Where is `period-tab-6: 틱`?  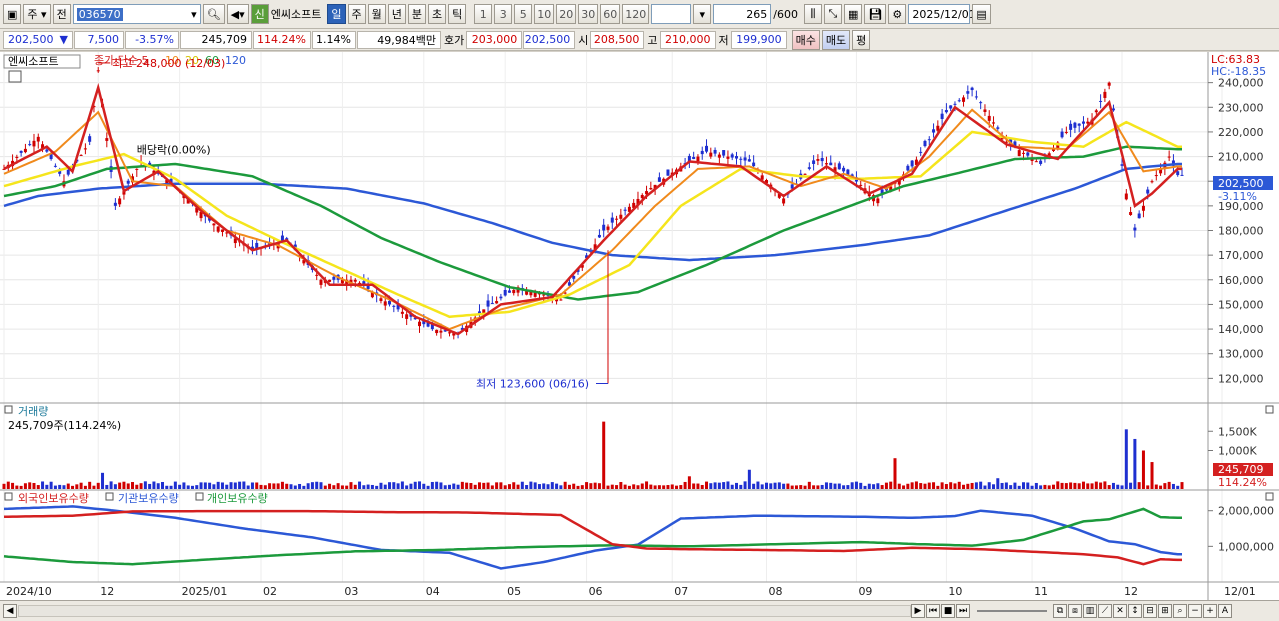
period-tab-6: 틱 is located at coordinates (457, 14).